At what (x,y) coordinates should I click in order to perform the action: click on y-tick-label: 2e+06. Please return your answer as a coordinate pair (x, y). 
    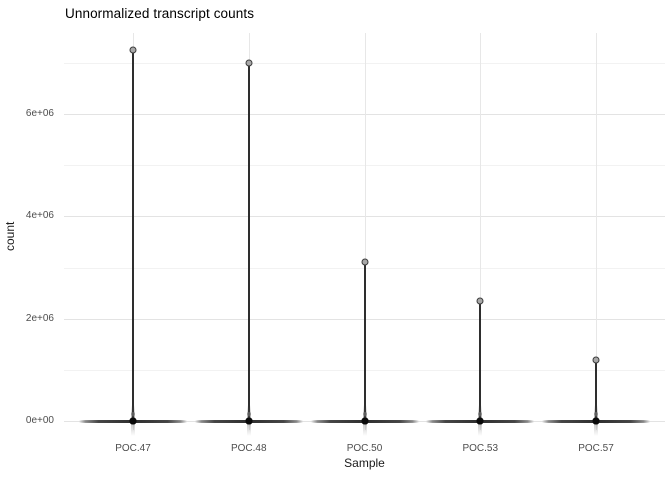
    Looking at the image, I should click on (39, 318).